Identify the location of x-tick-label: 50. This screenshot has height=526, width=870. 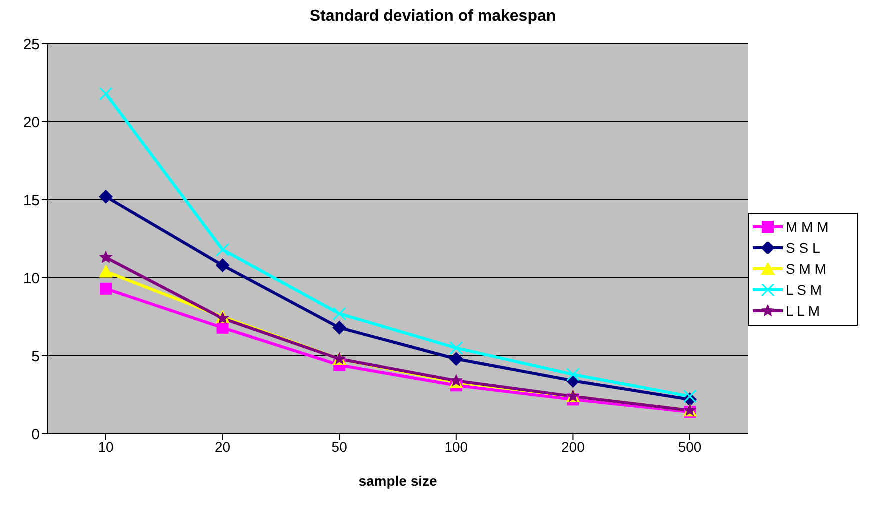
(340, 446).